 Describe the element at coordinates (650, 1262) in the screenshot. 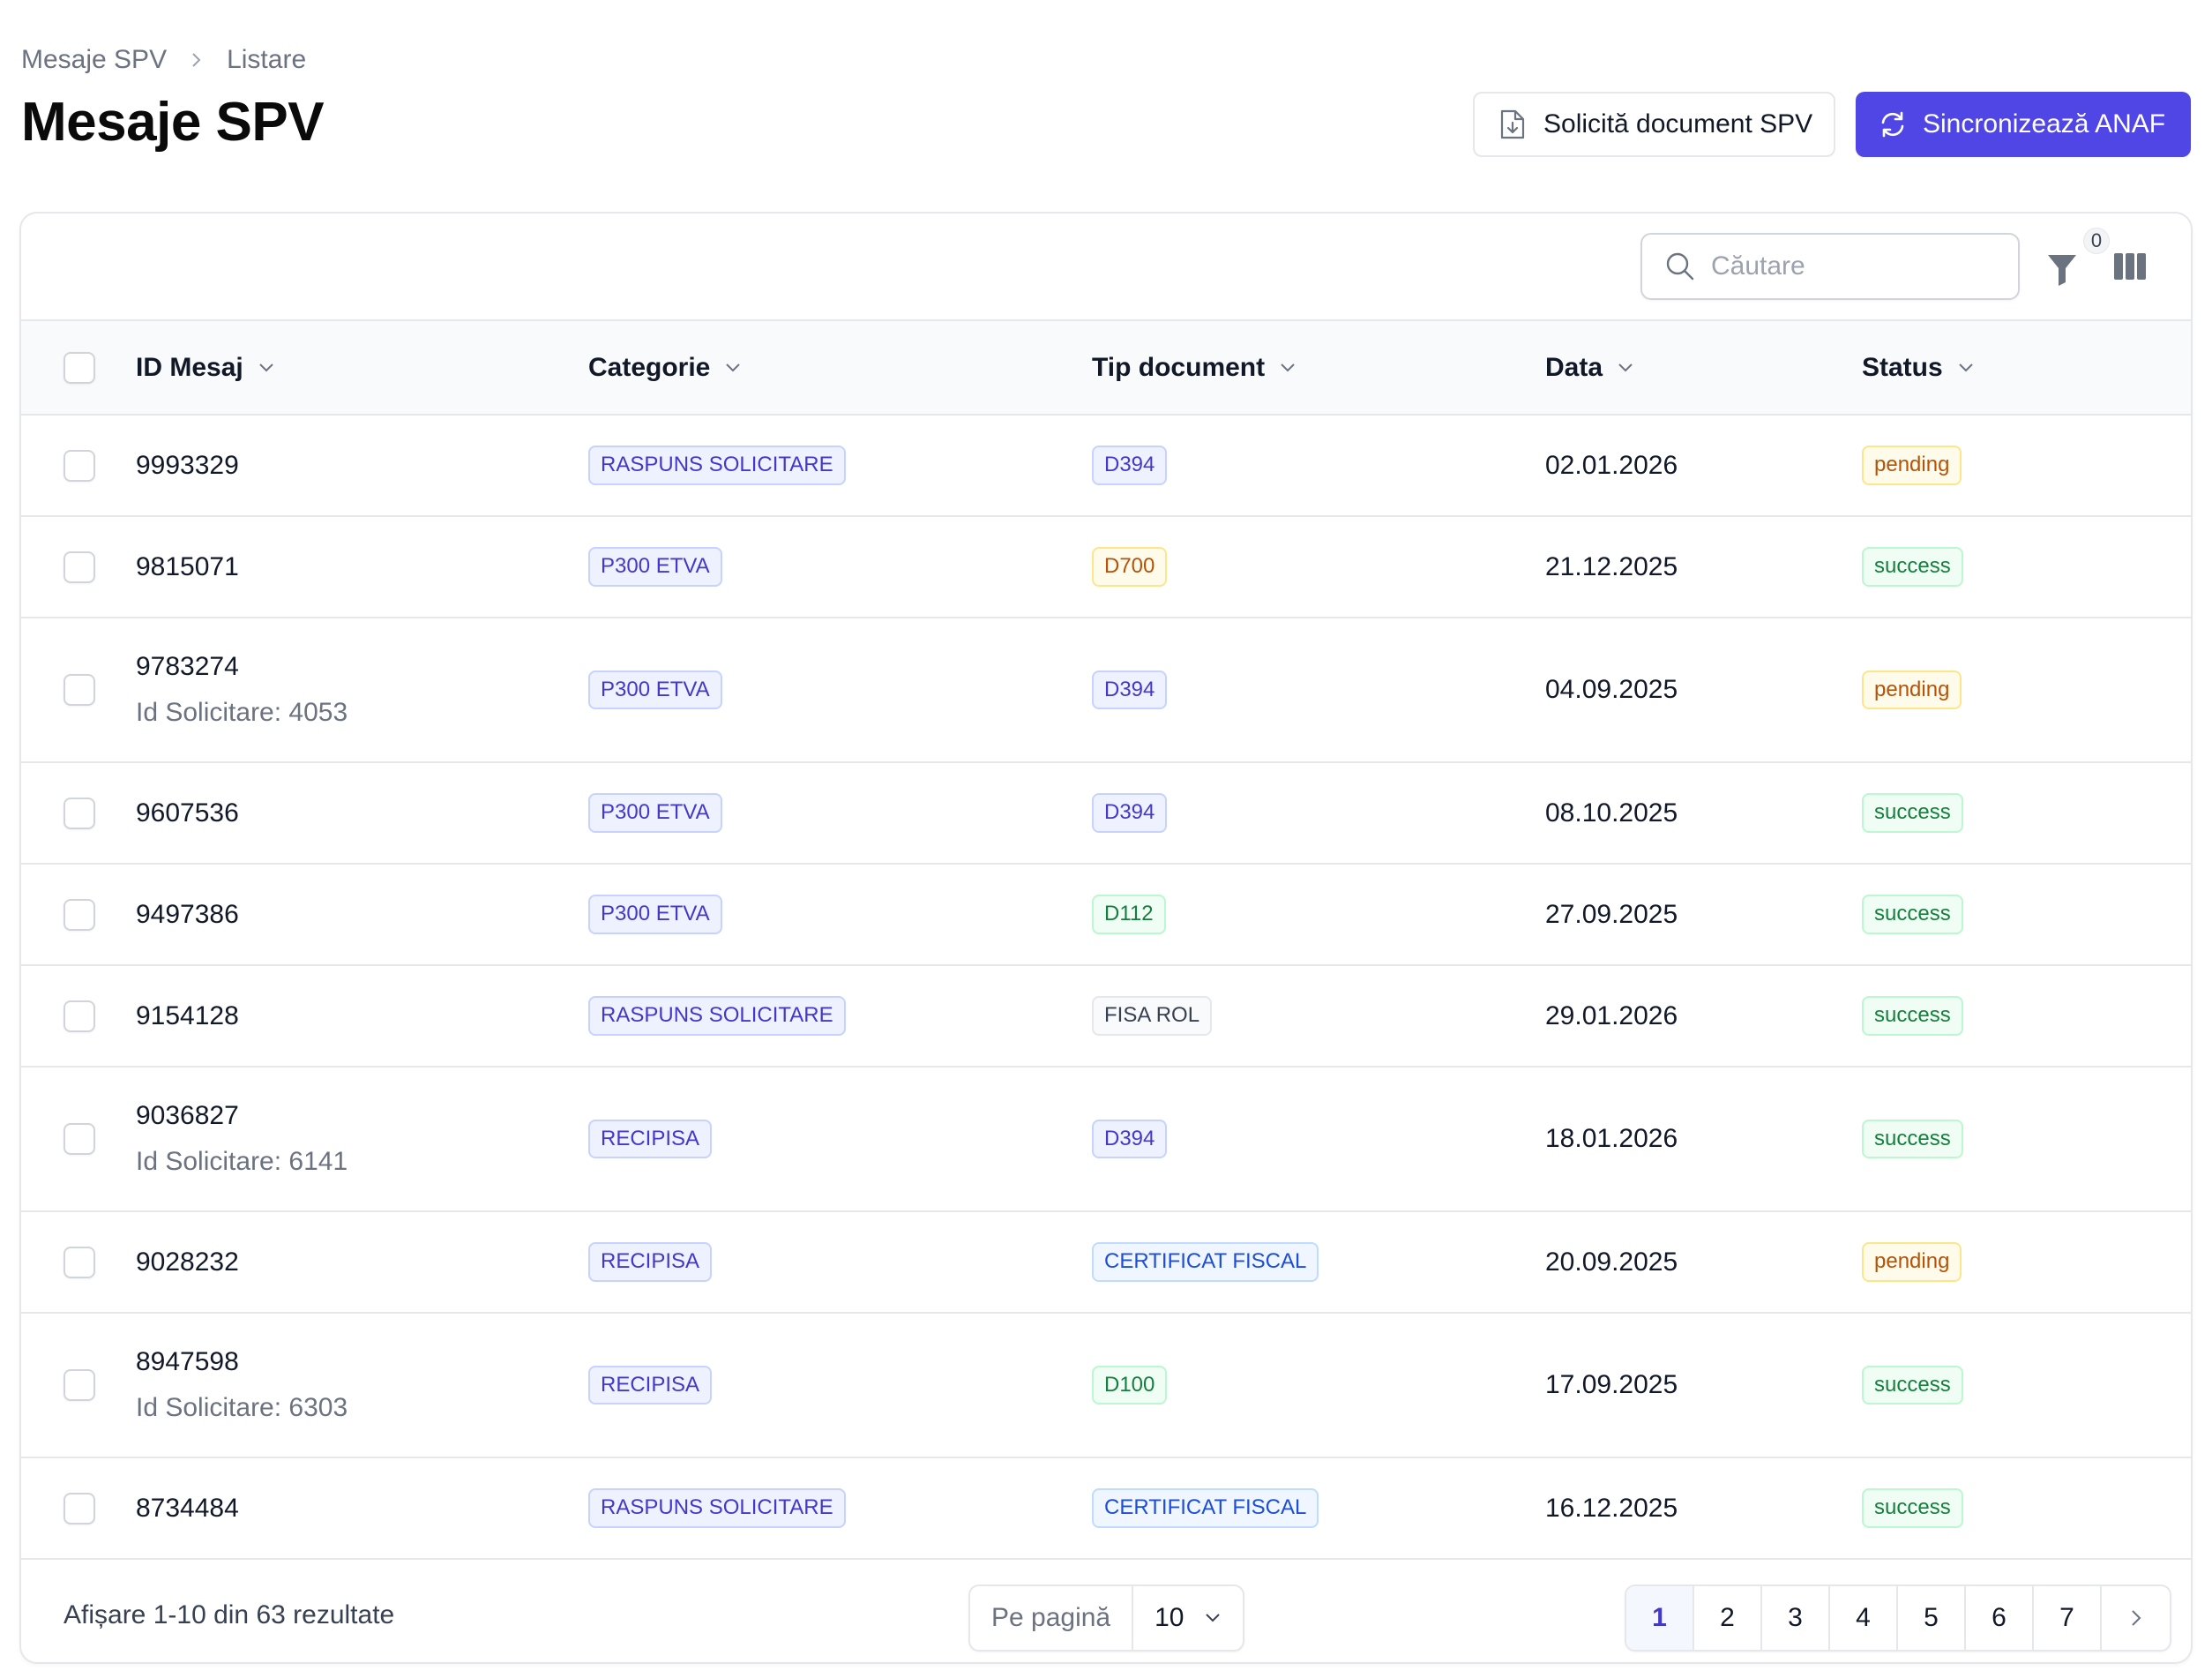

I see `category-badge: RECIPISA` at that location.